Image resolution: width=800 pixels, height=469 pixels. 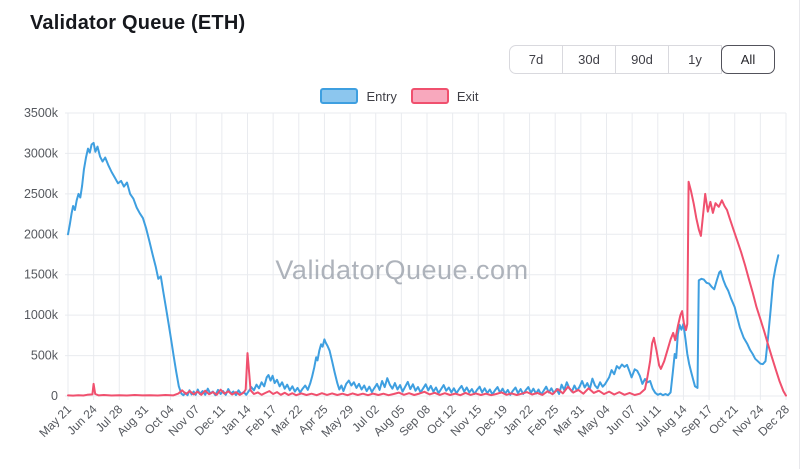 What do you see at coordinates (399, 96) in the screenshot?
I see `legend: Entry Exit` at bounding box center [399, 96].